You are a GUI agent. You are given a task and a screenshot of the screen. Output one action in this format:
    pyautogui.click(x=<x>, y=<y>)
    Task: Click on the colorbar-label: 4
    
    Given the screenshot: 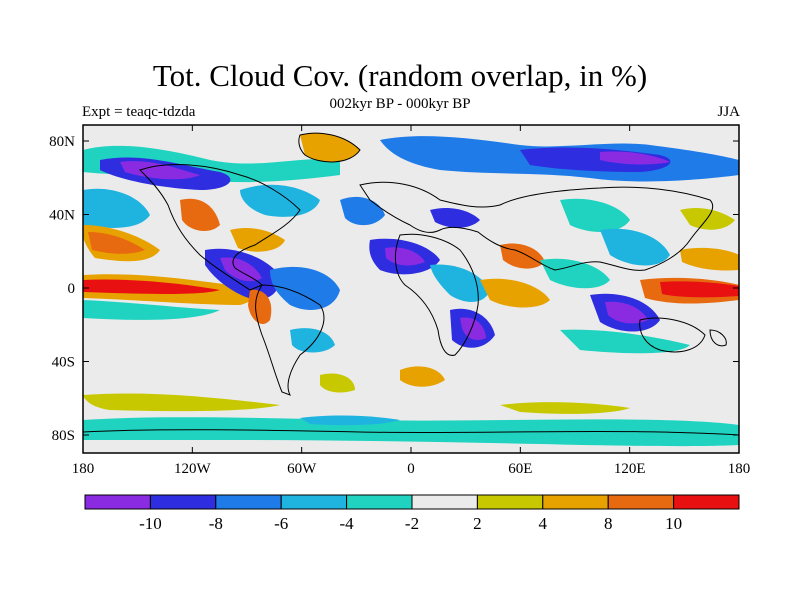 What is the action you would take?
    pyautogui.click(x=543, y=523)
    